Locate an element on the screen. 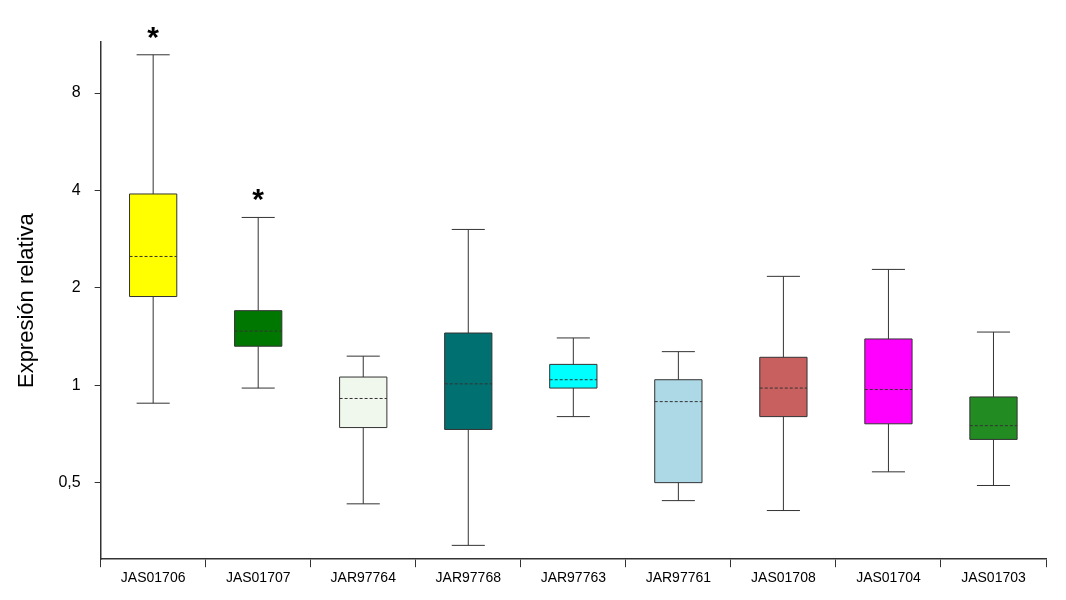 This screenshot has width=1066, height=600. x-tick-label: JAR97764 is located at coordinates (363, 577).